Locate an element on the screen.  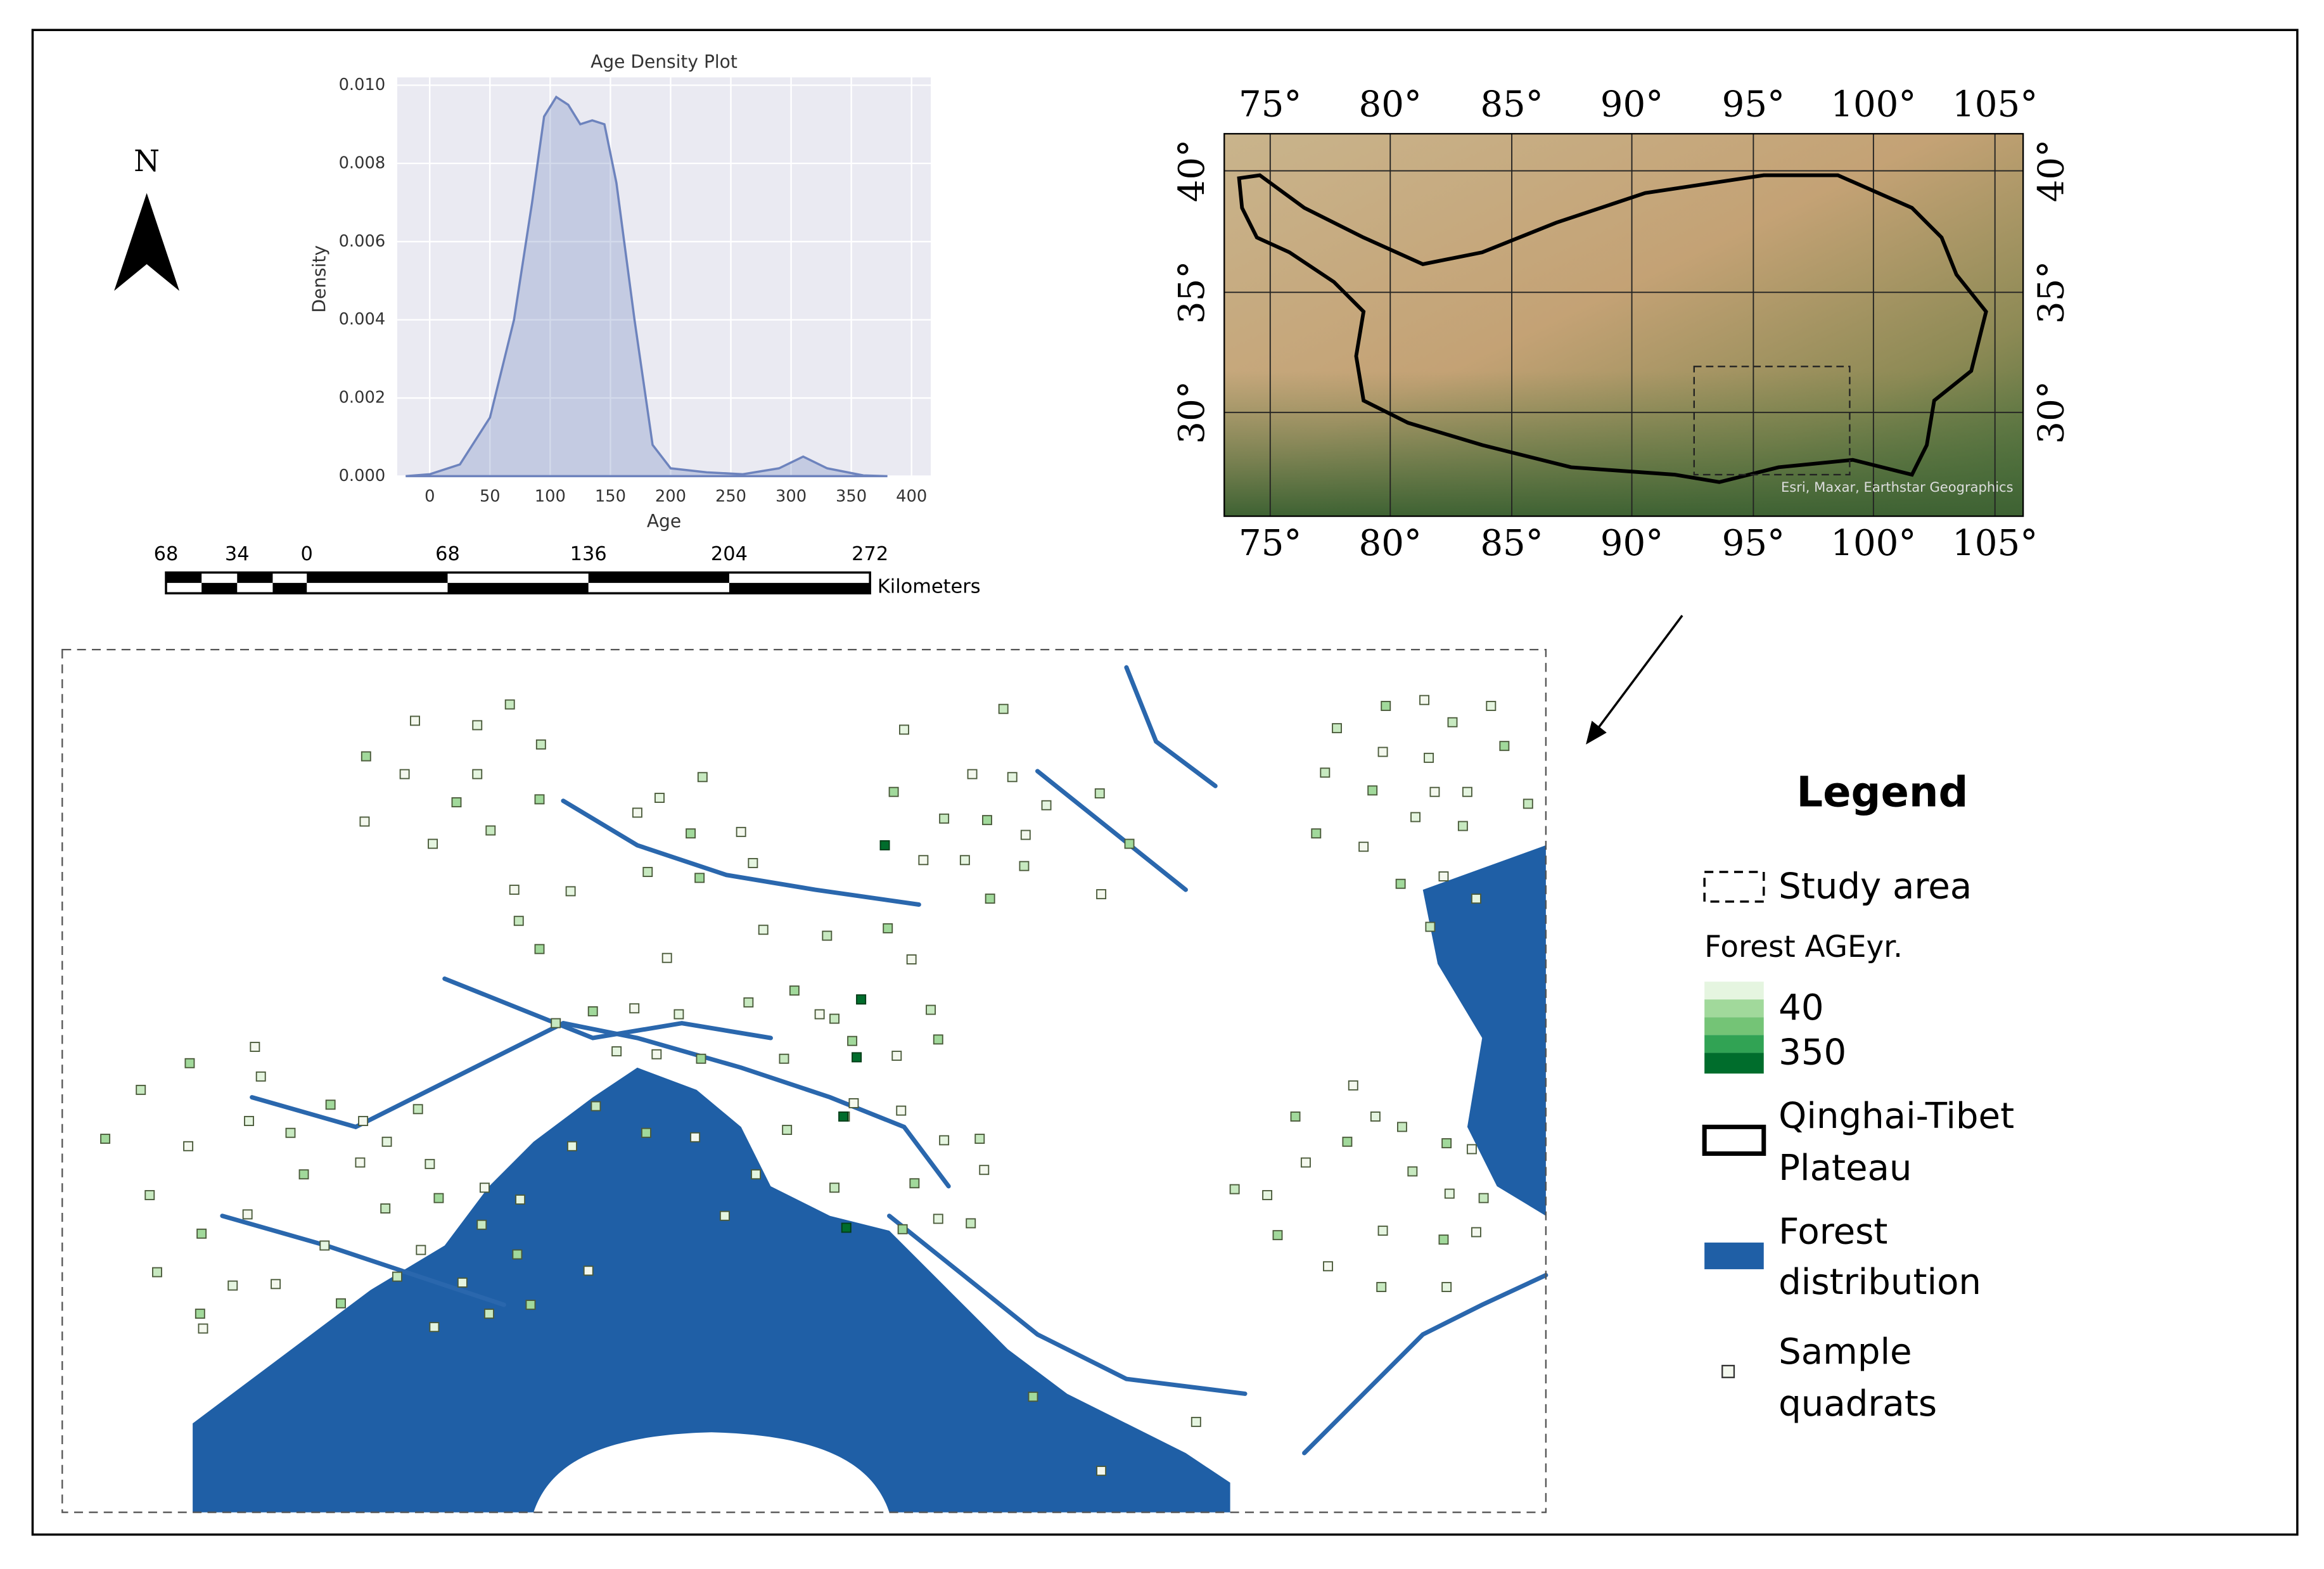
legend-forest: distribution is located at coordinates (1879, 1282).